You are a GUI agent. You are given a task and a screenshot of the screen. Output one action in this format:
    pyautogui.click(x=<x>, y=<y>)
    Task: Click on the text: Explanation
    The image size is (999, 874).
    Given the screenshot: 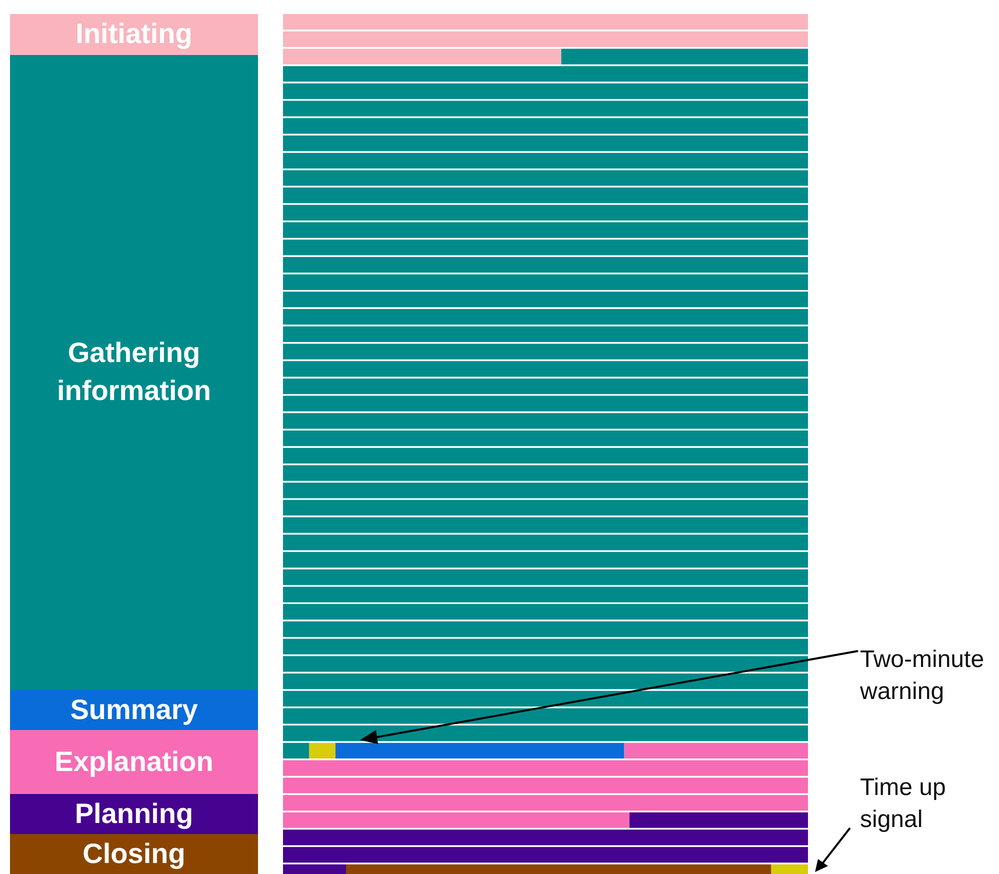 What is the action you would take?
    pyautogui.click(x=134, y=762)
    